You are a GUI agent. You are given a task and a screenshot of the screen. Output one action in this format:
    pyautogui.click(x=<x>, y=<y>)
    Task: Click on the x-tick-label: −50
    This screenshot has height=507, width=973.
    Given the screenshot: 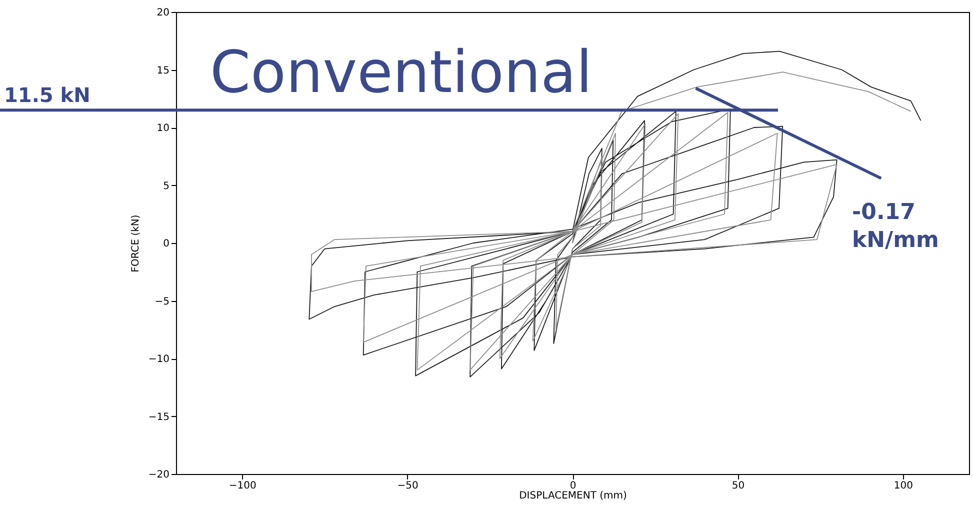 What is the action you would take?
    pyautogui.click(x=407, y=486)
    